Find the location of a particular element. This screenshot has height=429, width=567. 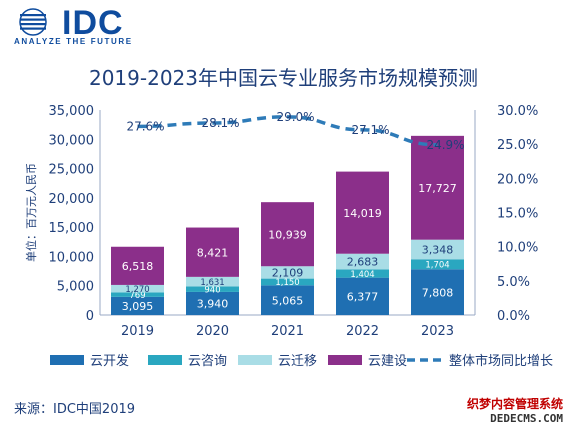

growth-label: 28.1% is located at coordinates (220, 123).